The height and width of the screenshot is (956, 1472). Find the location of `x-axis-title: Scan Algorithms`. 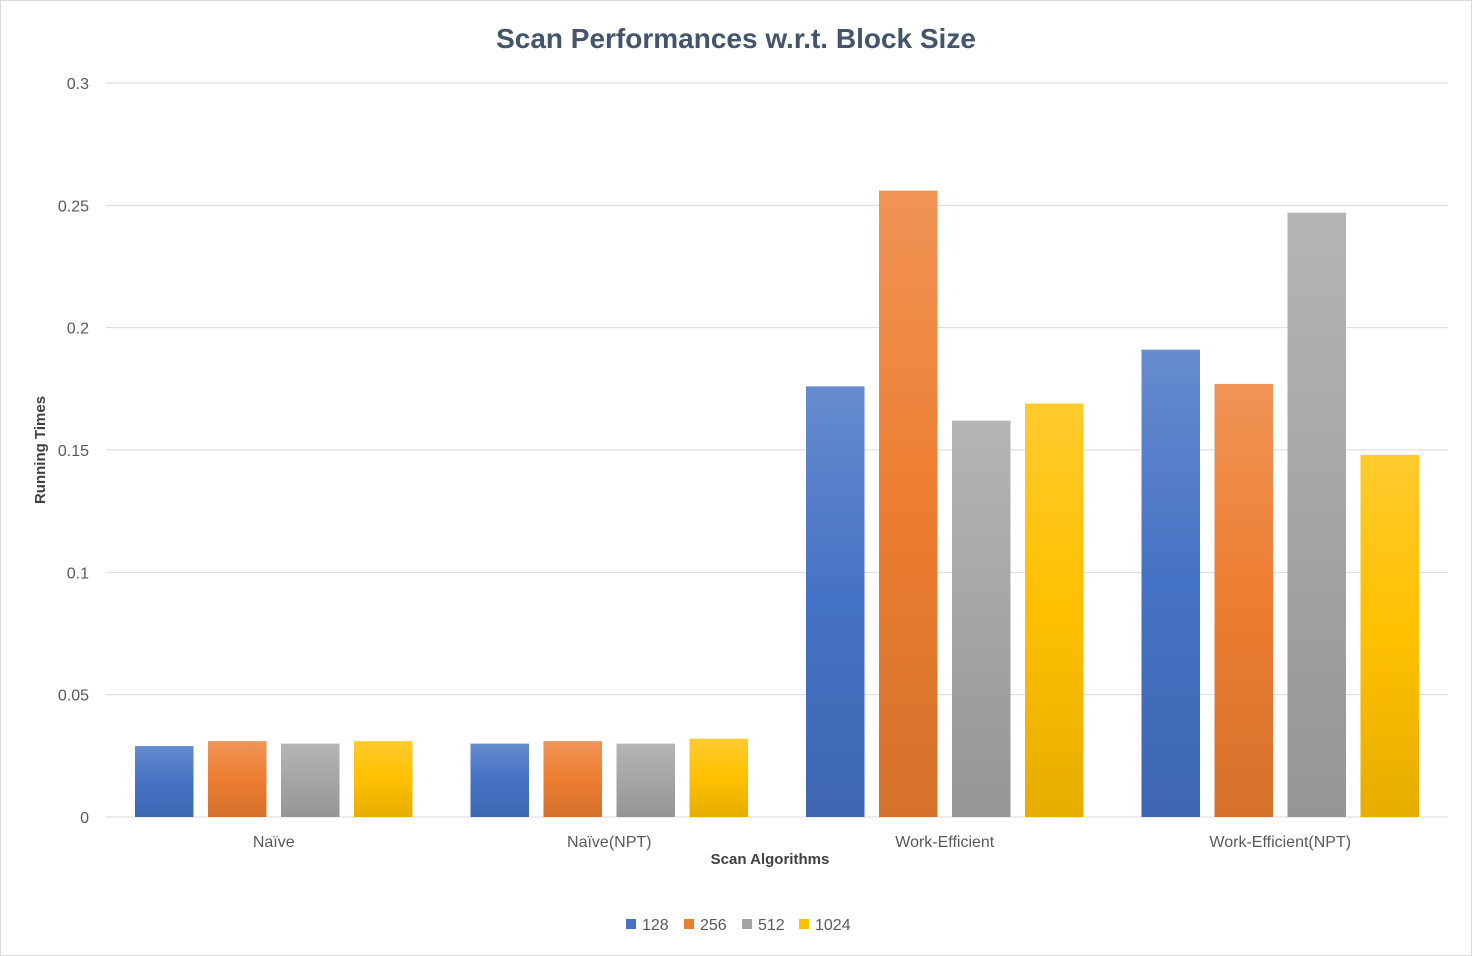

x-axis-title: Scan Algorithms is located at coordinates (770, 859).